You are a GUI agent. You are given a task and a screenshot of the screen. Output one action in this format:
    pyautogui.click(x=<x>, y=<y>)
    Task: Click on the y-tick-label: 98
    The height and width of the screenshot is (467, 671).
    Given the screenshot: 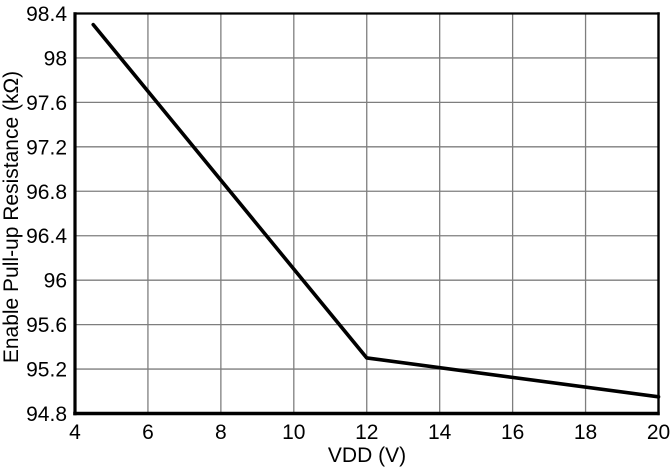 What is the action you would take?
    pyautogui.click(x=55, y=58)
    